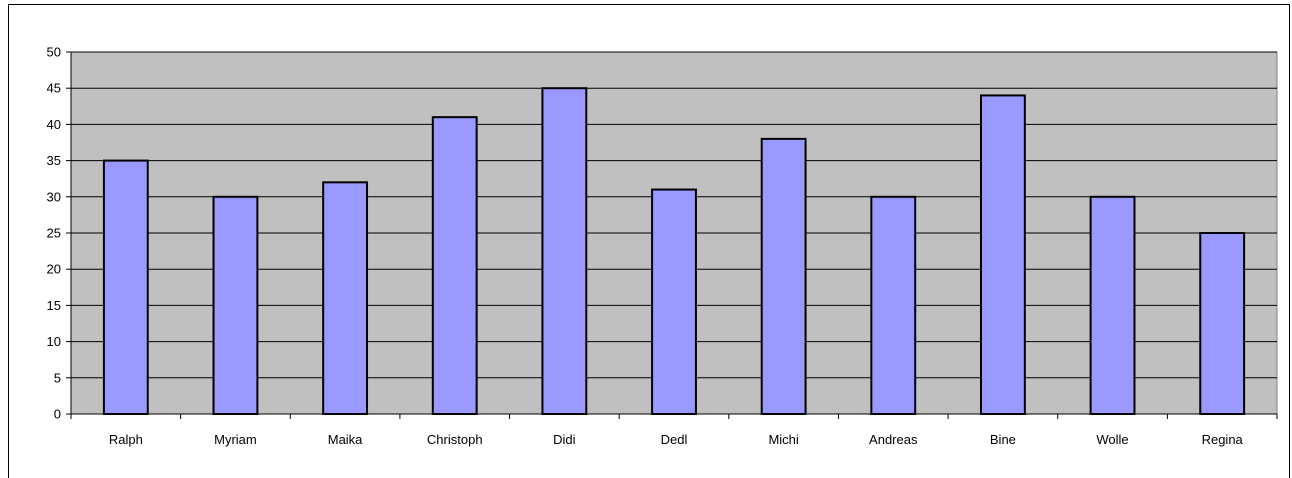 The image size is (1292, 478). What do you see at coordinates (564, 439) in the screenshot?
I see `x-tick-label: Didi` at bounding box center [564, 439].